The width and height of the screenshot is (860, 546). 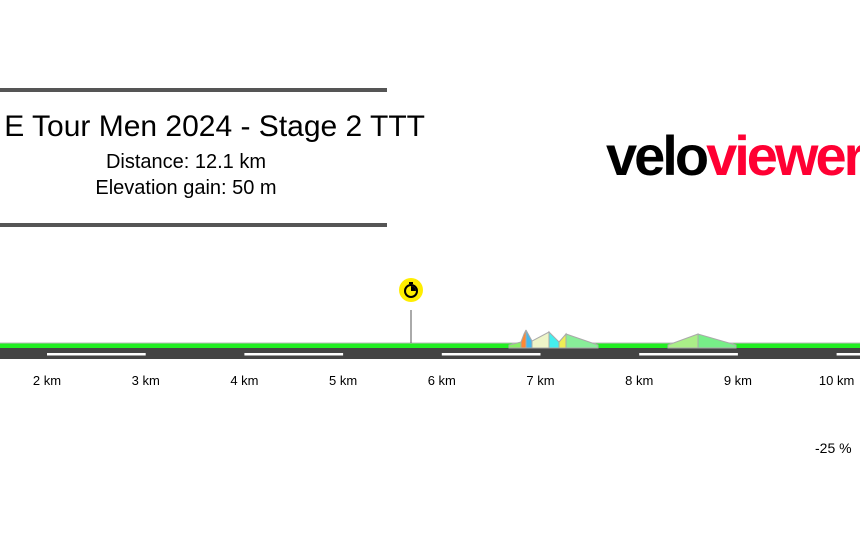 What do you see at coordinates (214, 126) in the screenshot?
I see `stage-title: E Tour Men 2024 - Stage 2 TTT` at bounding box center [214, 126].